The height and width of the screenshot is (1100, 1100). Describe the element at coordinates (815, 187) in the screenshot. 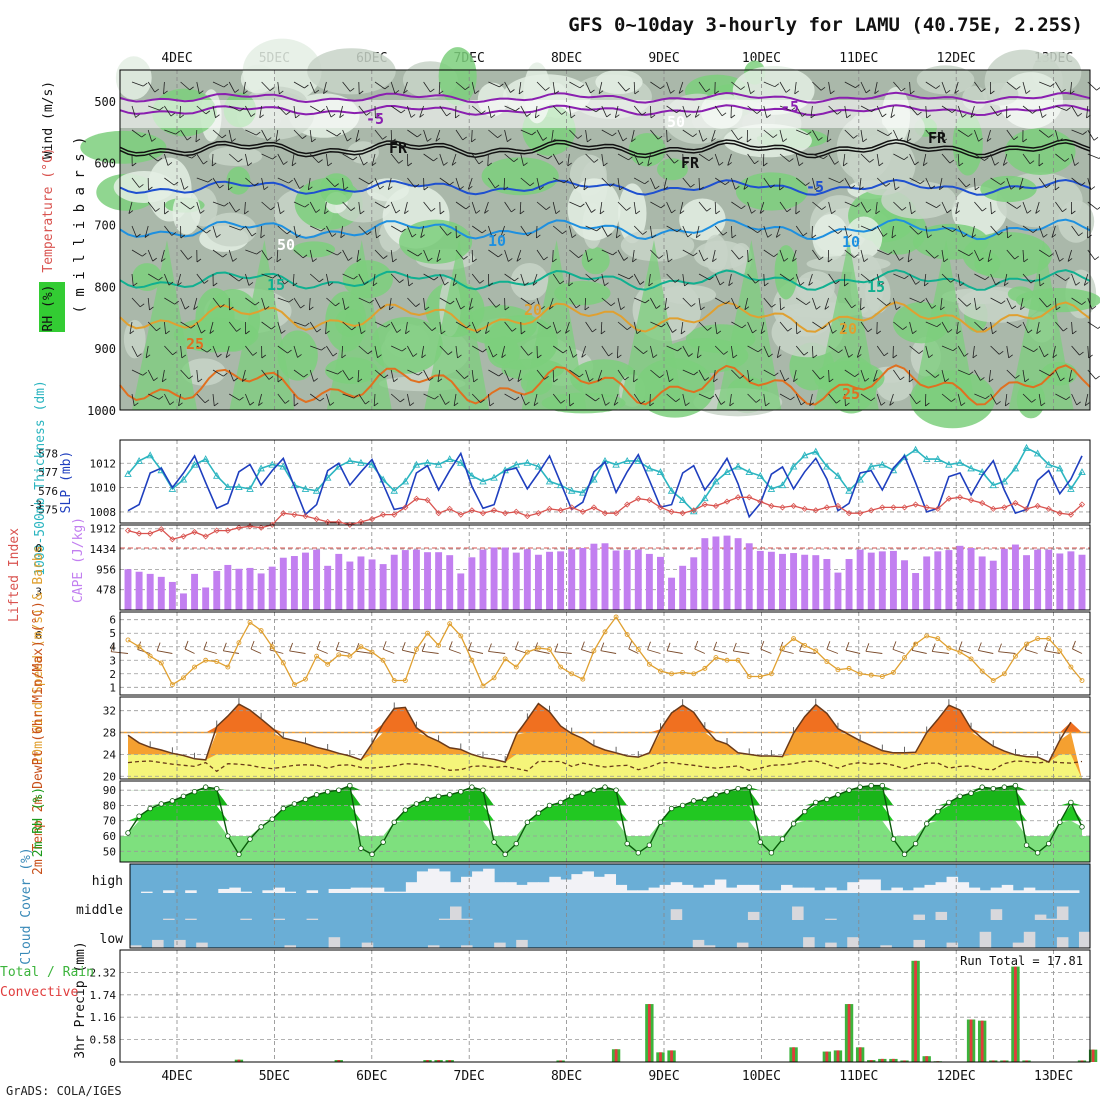

I see `contour-label: -5` at that location.